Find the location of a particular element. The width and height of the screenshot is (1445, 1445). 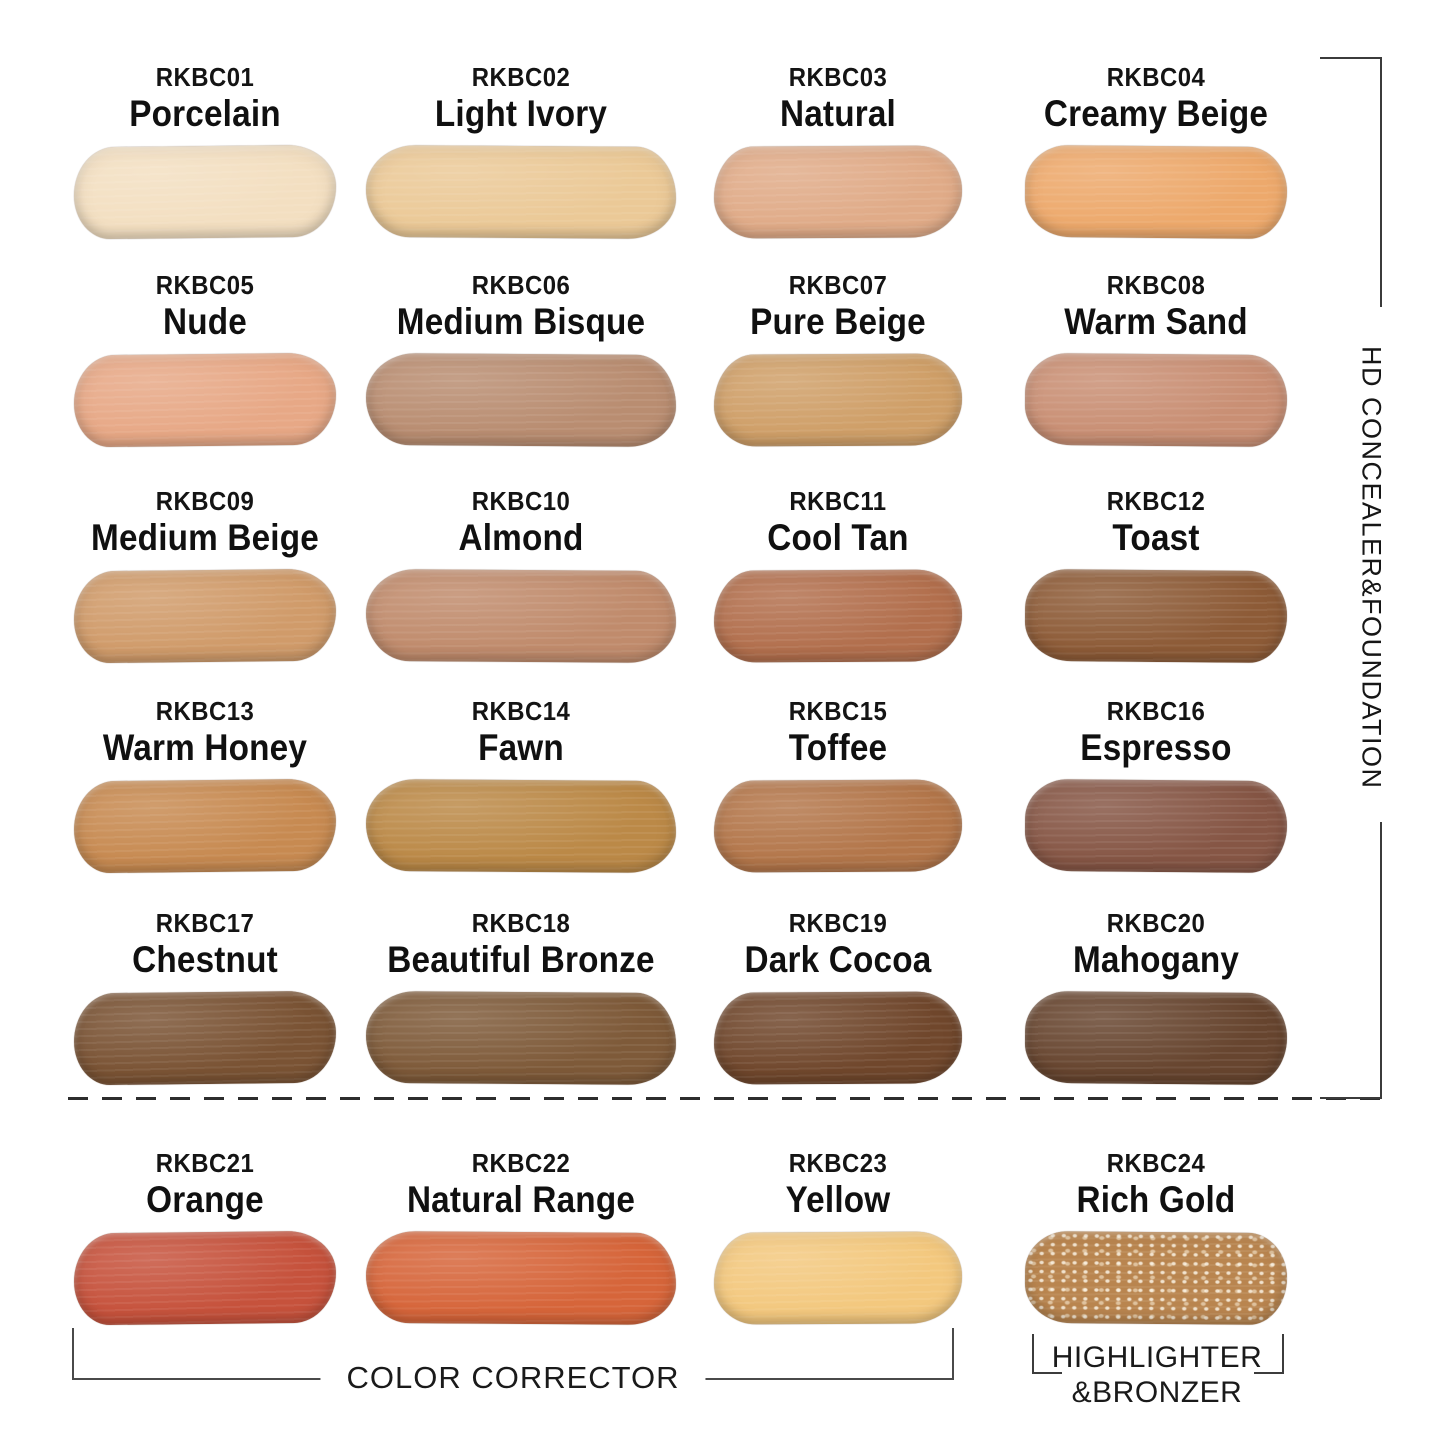

swatch-code: RKBC02 is located at coordinates (521, 77).